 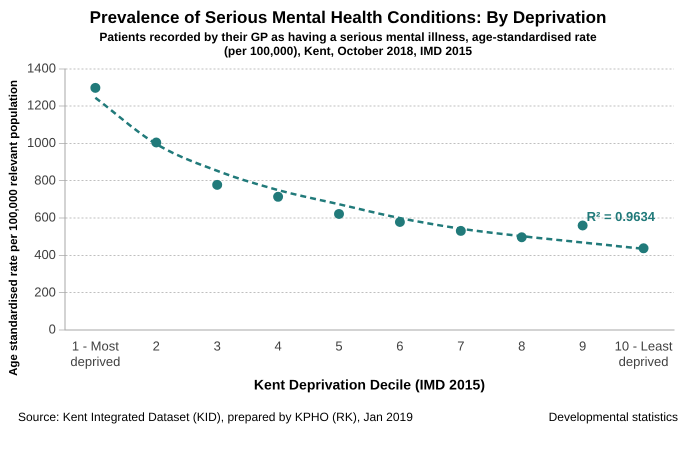 What do you see at coordinates (400, 346) in the screenshot?
I see `x-tick-label: 6` at bounding box center [400, 346].